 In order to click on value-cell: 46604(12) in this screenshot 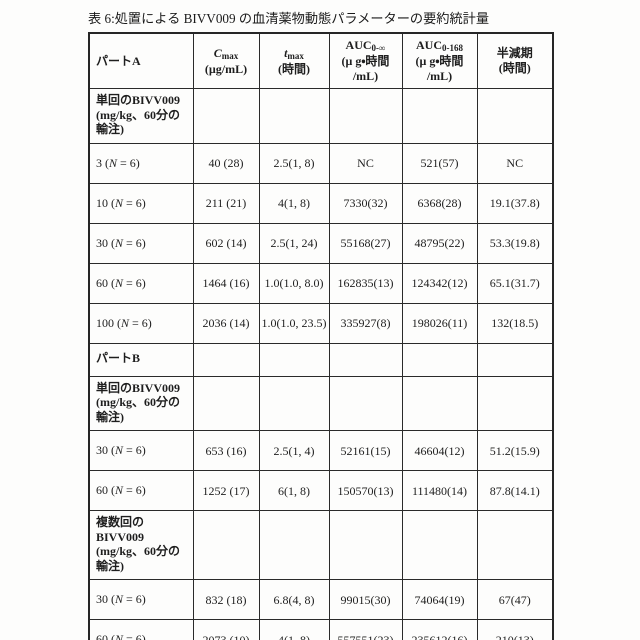, I will do `click(439, 450)`.